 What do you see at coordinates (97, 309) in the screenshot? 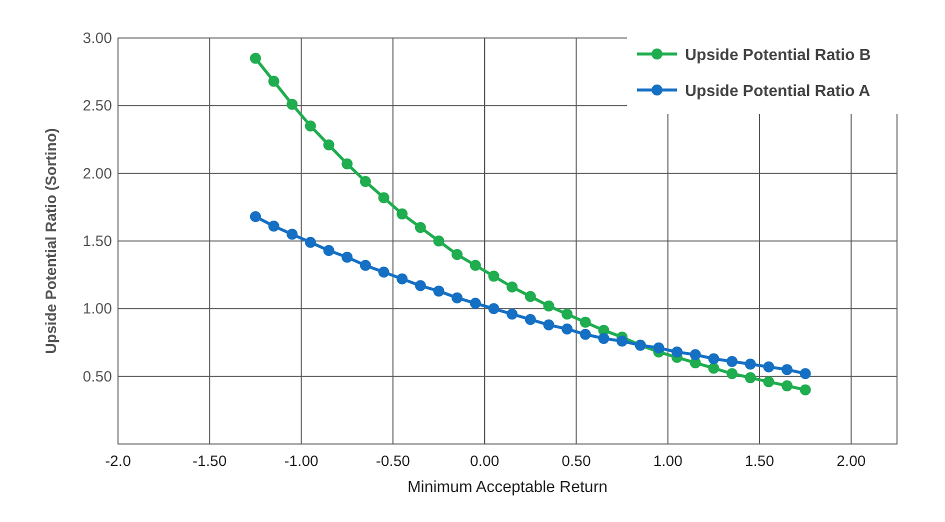
I see `y-tick-label: 1.00` at bounding box center [97, 309].